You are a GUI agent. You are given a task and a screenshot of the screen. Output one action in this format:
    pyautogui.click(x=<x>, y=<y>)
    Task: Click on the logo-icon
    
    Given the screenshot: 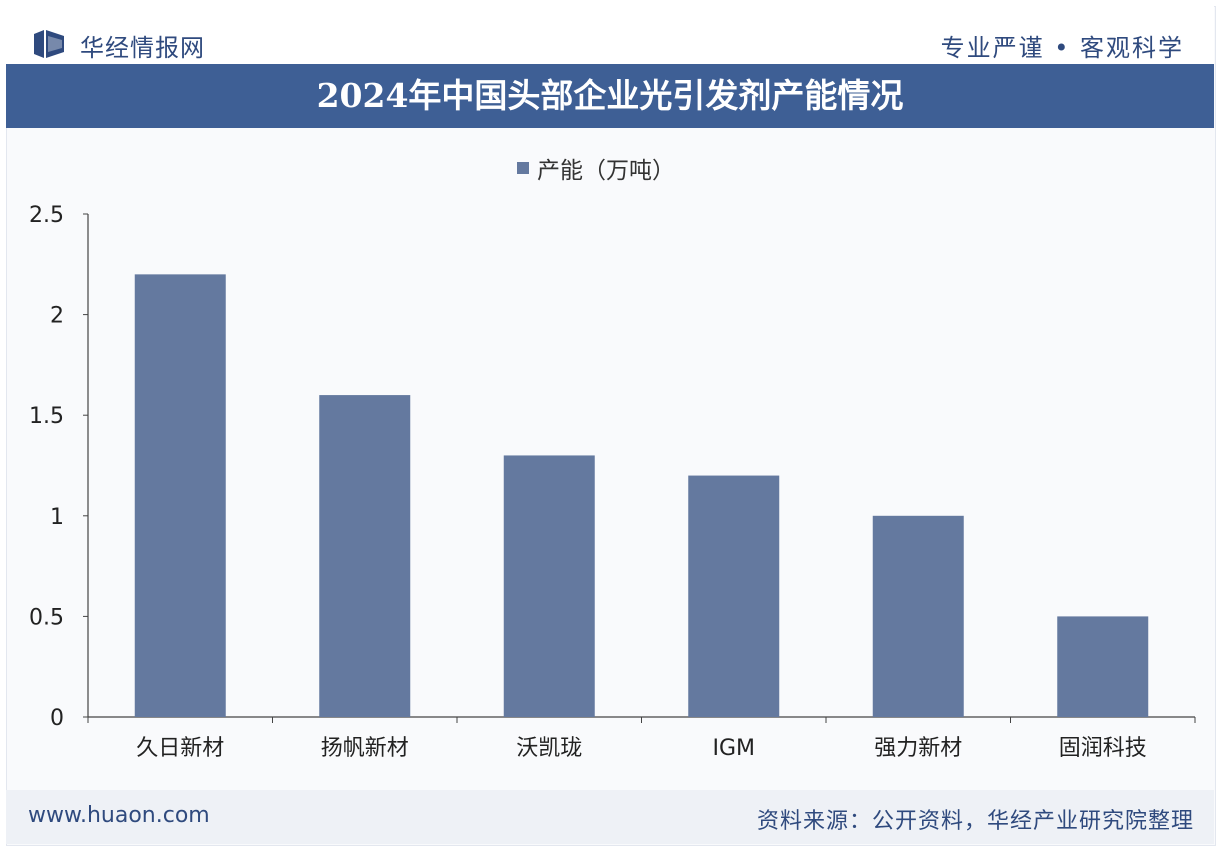 What is the action you would take?
    pyautogui.click(x=49, y=44)
    